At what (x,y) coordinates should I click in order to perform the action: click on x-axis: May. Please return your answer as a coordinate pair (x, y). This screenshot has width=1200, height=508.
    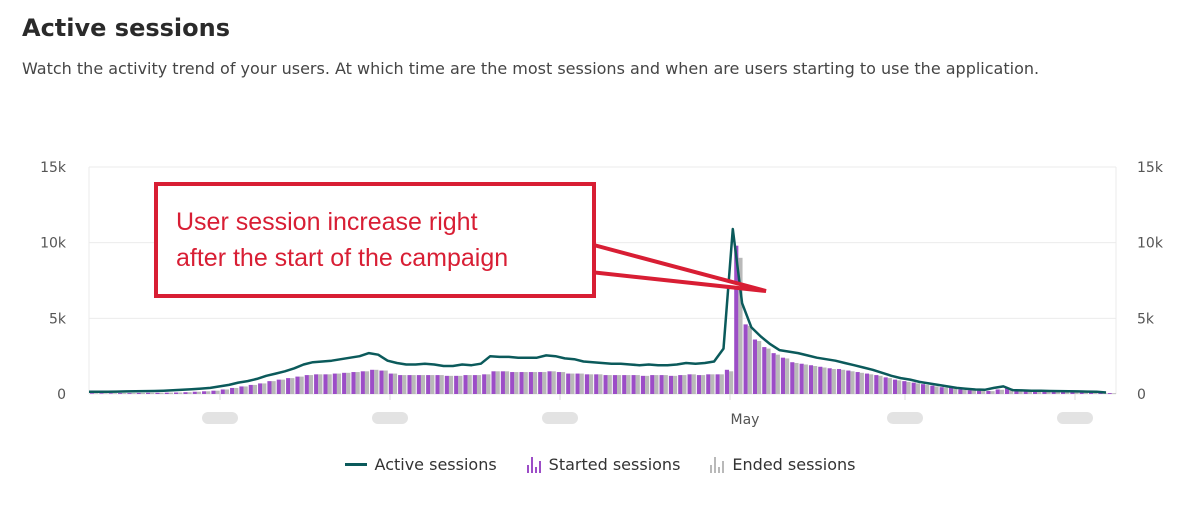
    Looking at the image, I should click on (647, 411).